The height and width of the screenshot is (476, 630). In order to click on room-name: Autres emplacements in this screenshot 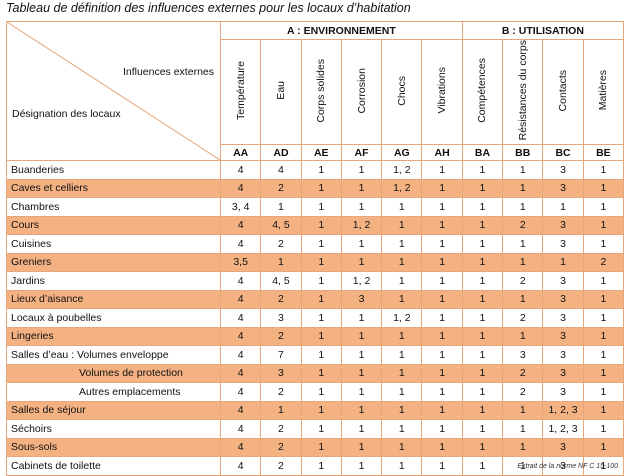, I will do `click(113, 392)`.